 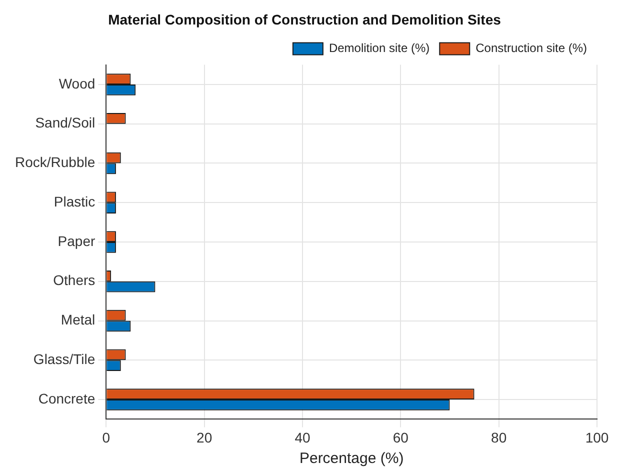 I want to click on y-tick-label: Others, so click(x=74, y=280).